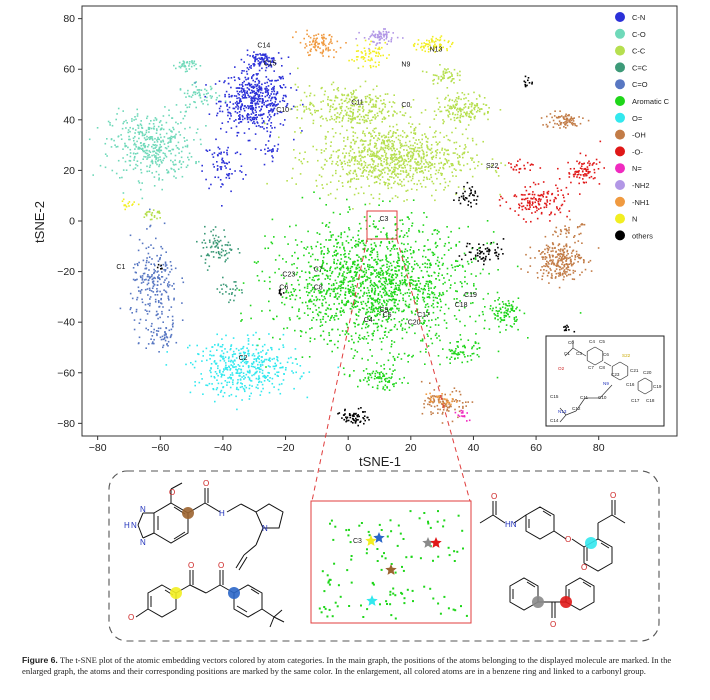  What do you see at coordinates (592, 341) in the screenshot?
I see `inset-atom-label: C4` at bounding box center [592, 341].